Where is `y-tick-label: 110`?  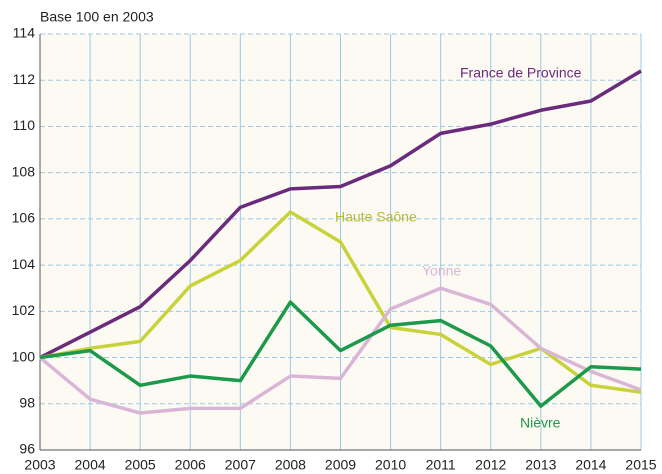
y-tick-label: 110 is located at coordinates (24, 125).